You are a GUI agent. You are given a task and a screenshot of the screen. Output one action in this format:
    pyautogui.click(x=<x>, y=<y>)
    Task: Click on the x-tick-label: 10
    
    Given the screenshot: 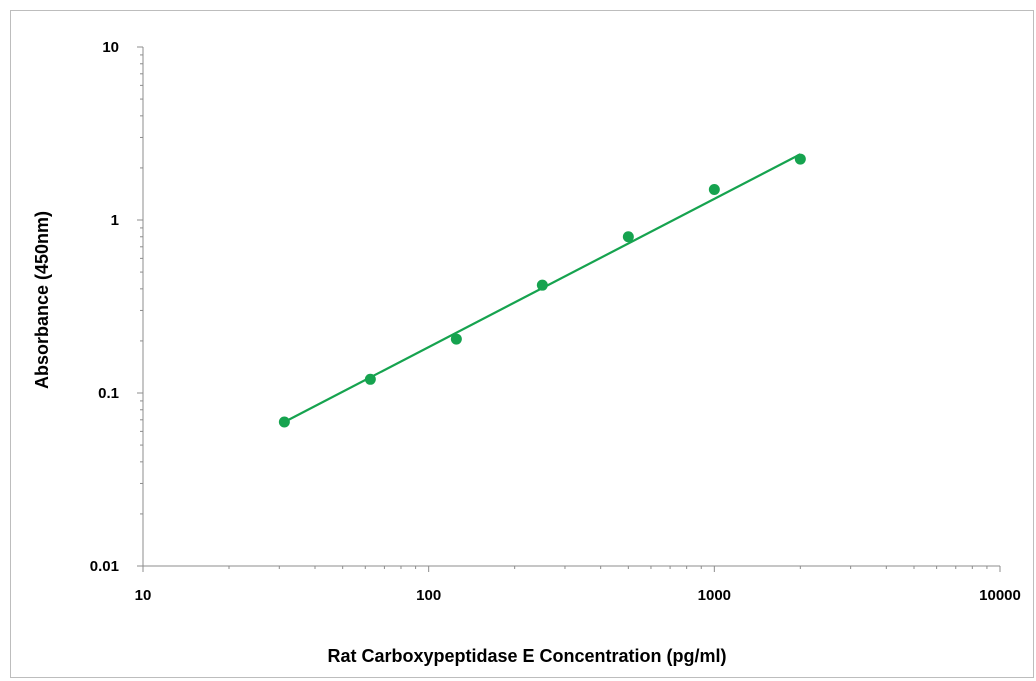 What is the action you would take?
    pyautogui.click(x=143, y=595)
    